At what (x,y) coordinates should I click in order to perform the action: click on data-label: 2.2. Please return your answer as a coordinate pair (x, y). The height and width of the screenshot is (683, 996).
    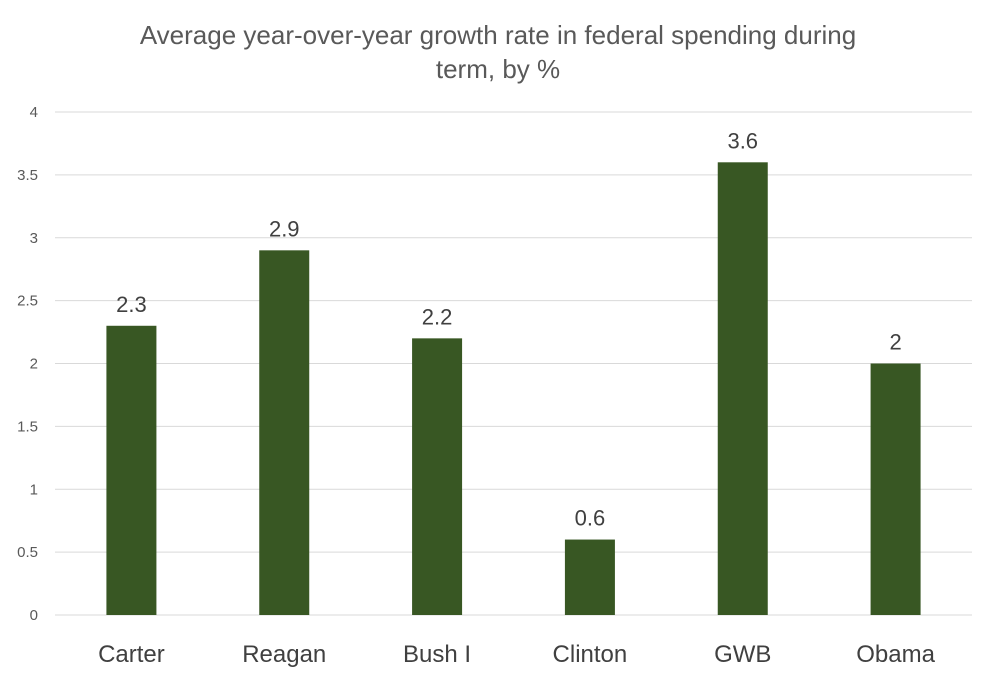
    Looking at the image, I should click on (437, 316).